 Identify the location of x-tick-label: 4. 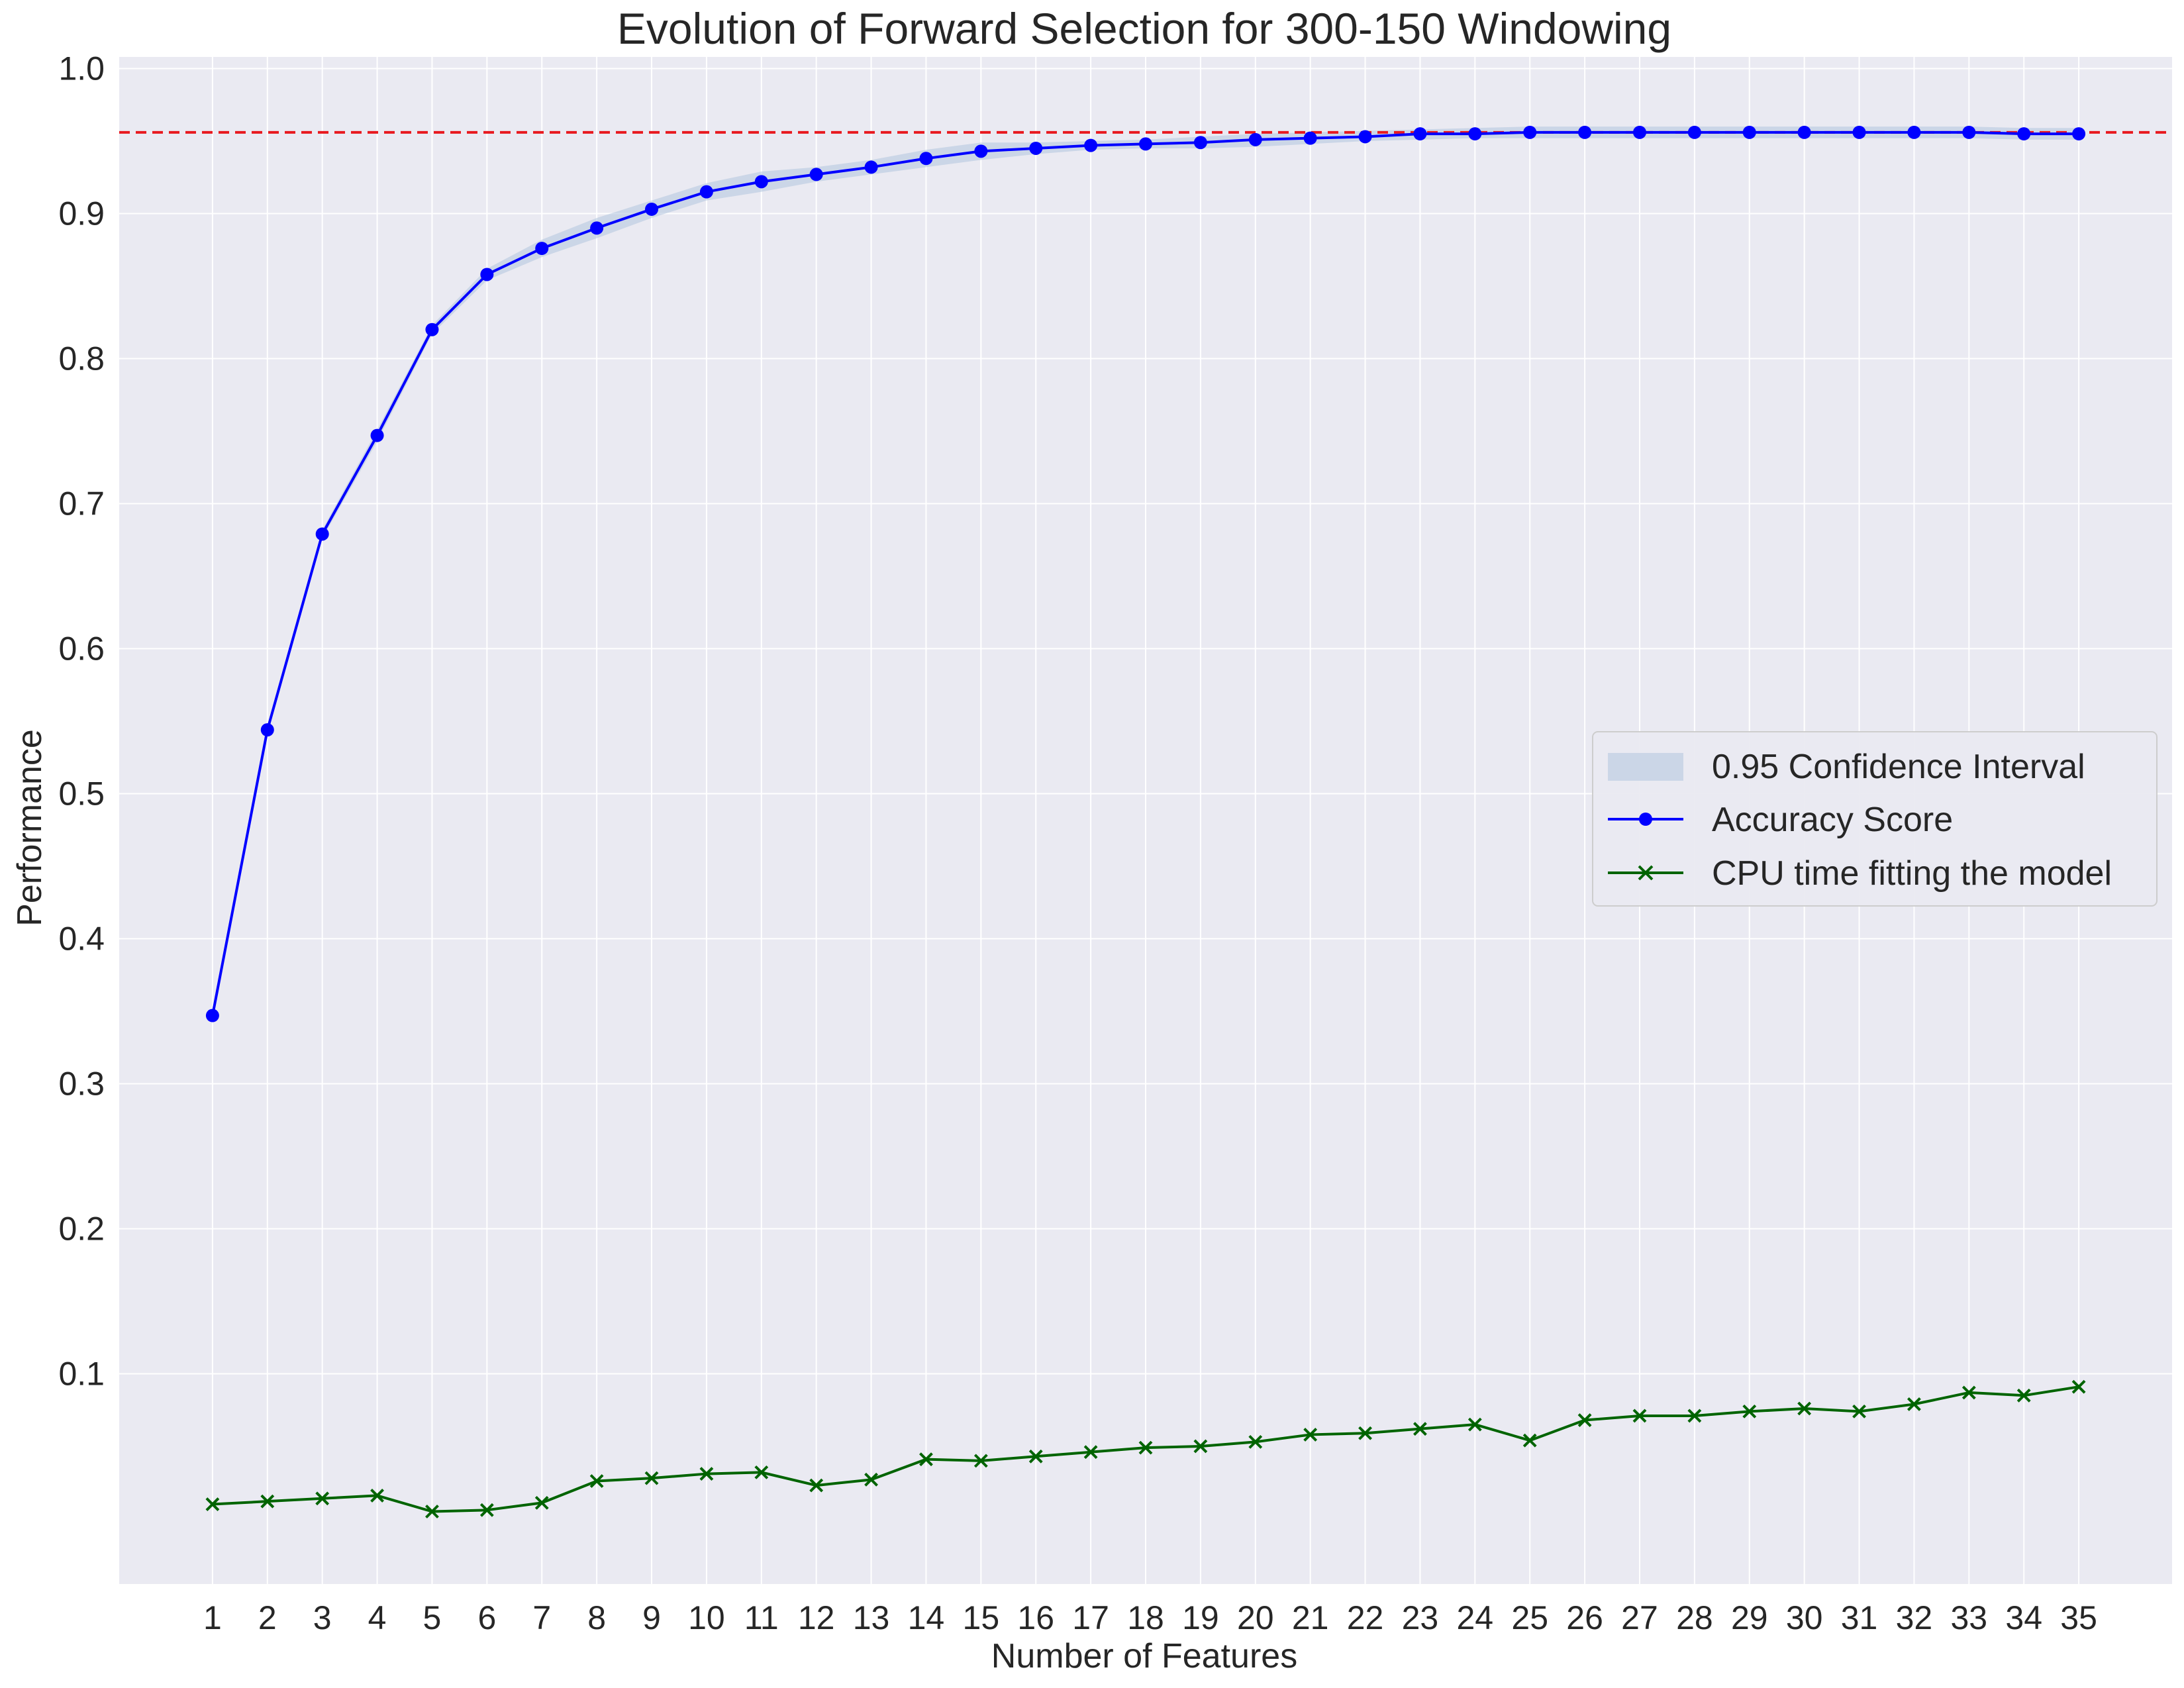
(377, 1617).